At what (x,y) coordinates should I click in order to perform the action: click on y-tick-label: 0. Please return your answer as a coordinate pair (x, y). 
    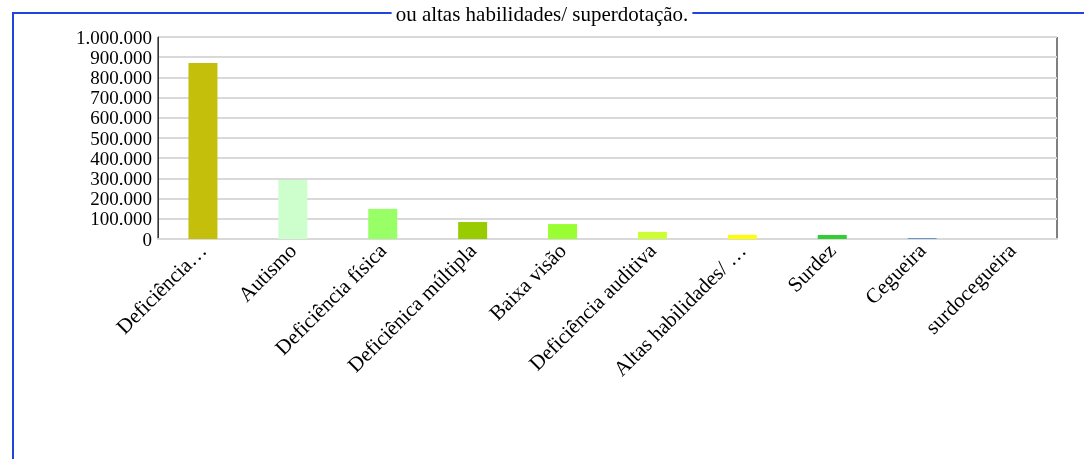
    Looking at the image, I should click on (147, 239).